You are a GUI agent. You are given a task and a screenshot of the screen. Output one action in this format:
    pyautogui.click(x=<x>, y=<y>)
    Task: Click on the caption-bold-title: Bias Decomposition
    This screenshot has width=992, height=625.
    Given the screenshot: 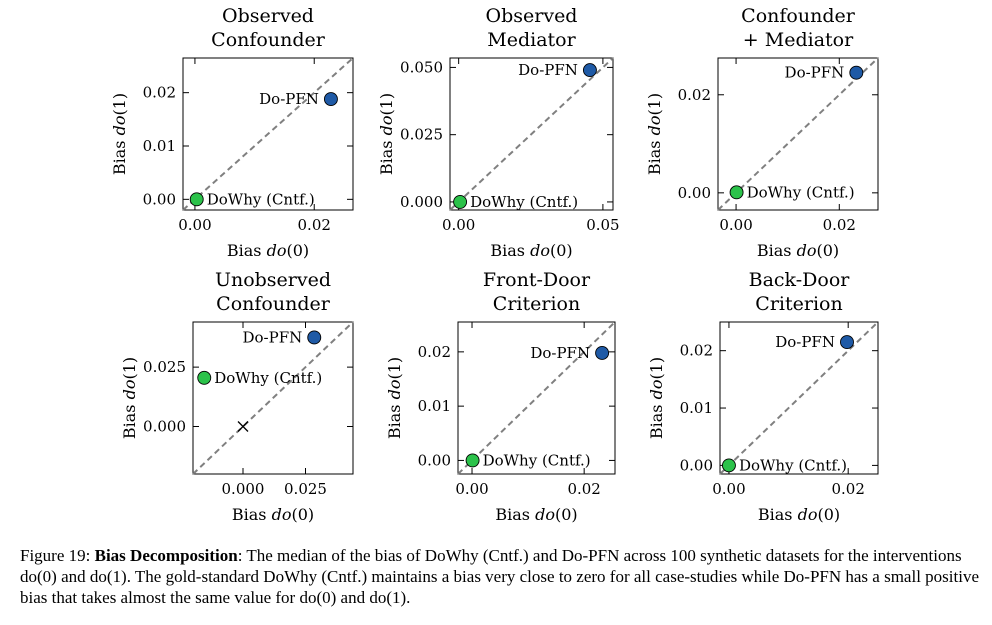 What is the action you would take?
    pyautogui.click(x=166, y=555)
    